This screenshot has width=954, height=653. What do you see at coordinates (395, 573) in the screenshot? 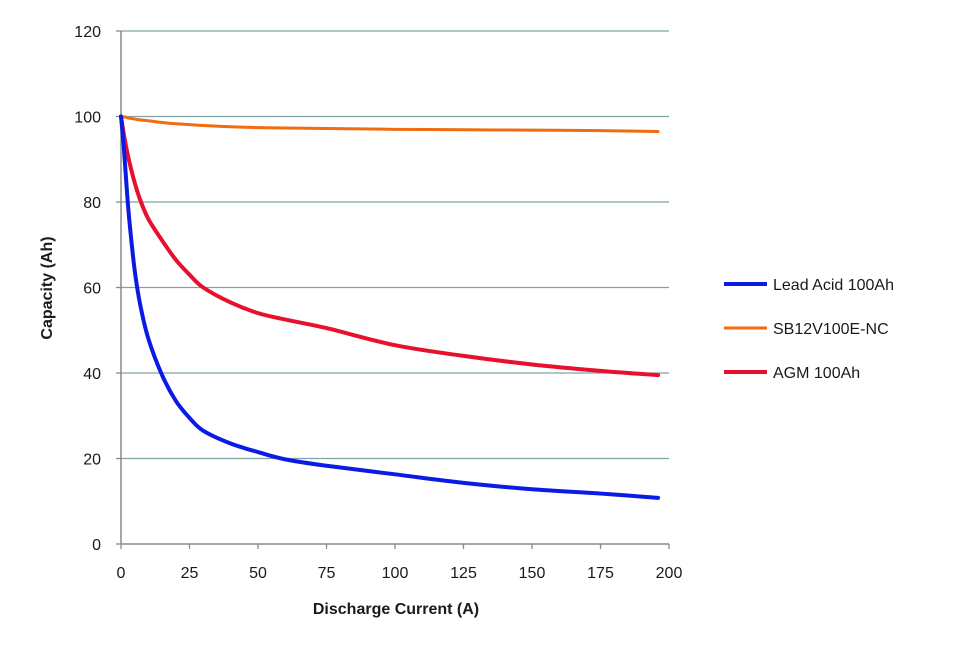
I see `x-tick-label: 100` at bounding box center [395, 573].